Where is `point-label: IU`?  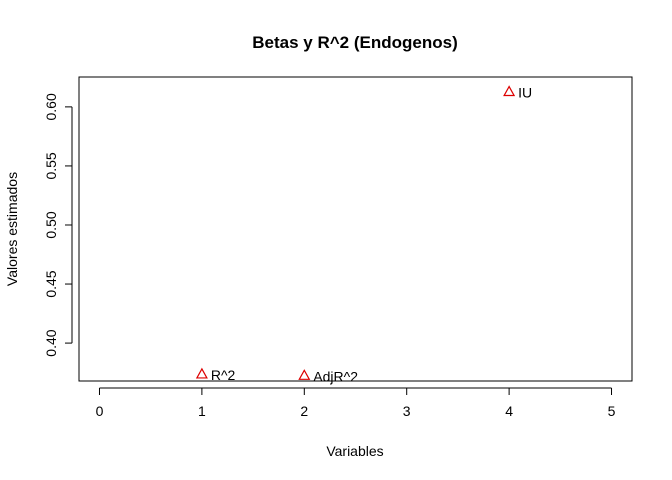 point-label: IU is located at coordinates (525, 93).